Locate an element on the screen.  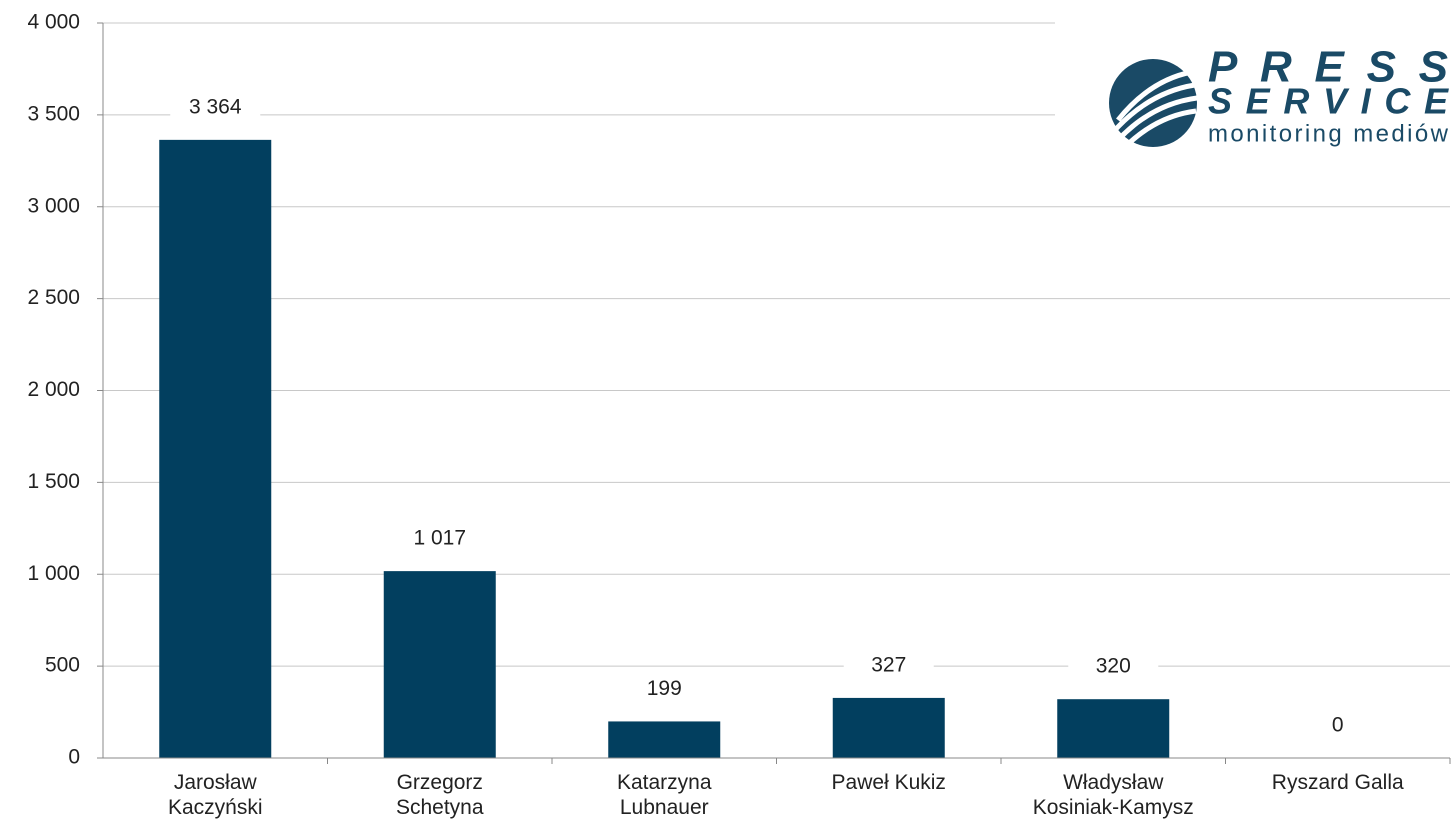
value-label: 327 is located at coordinates (888, 664).